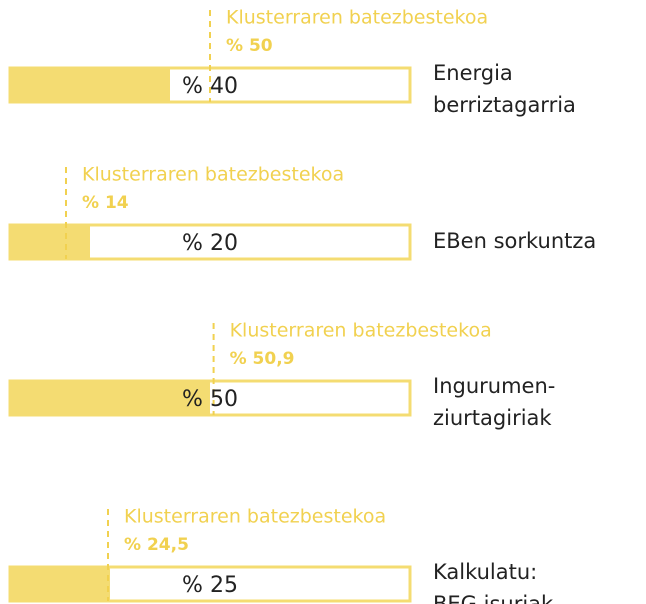  What do you see at coordinates (494, 386) in the screenshot?
I see `category-label: Ingurumen-` at bounding box center [494, 386].